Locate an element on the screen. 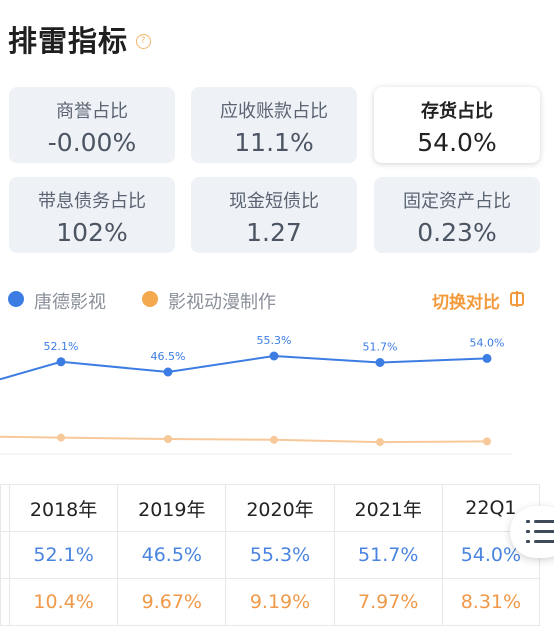 The height and width of the screenshot is (633, 554). metric-value: 11.1% is located at coordinates (274, 142).